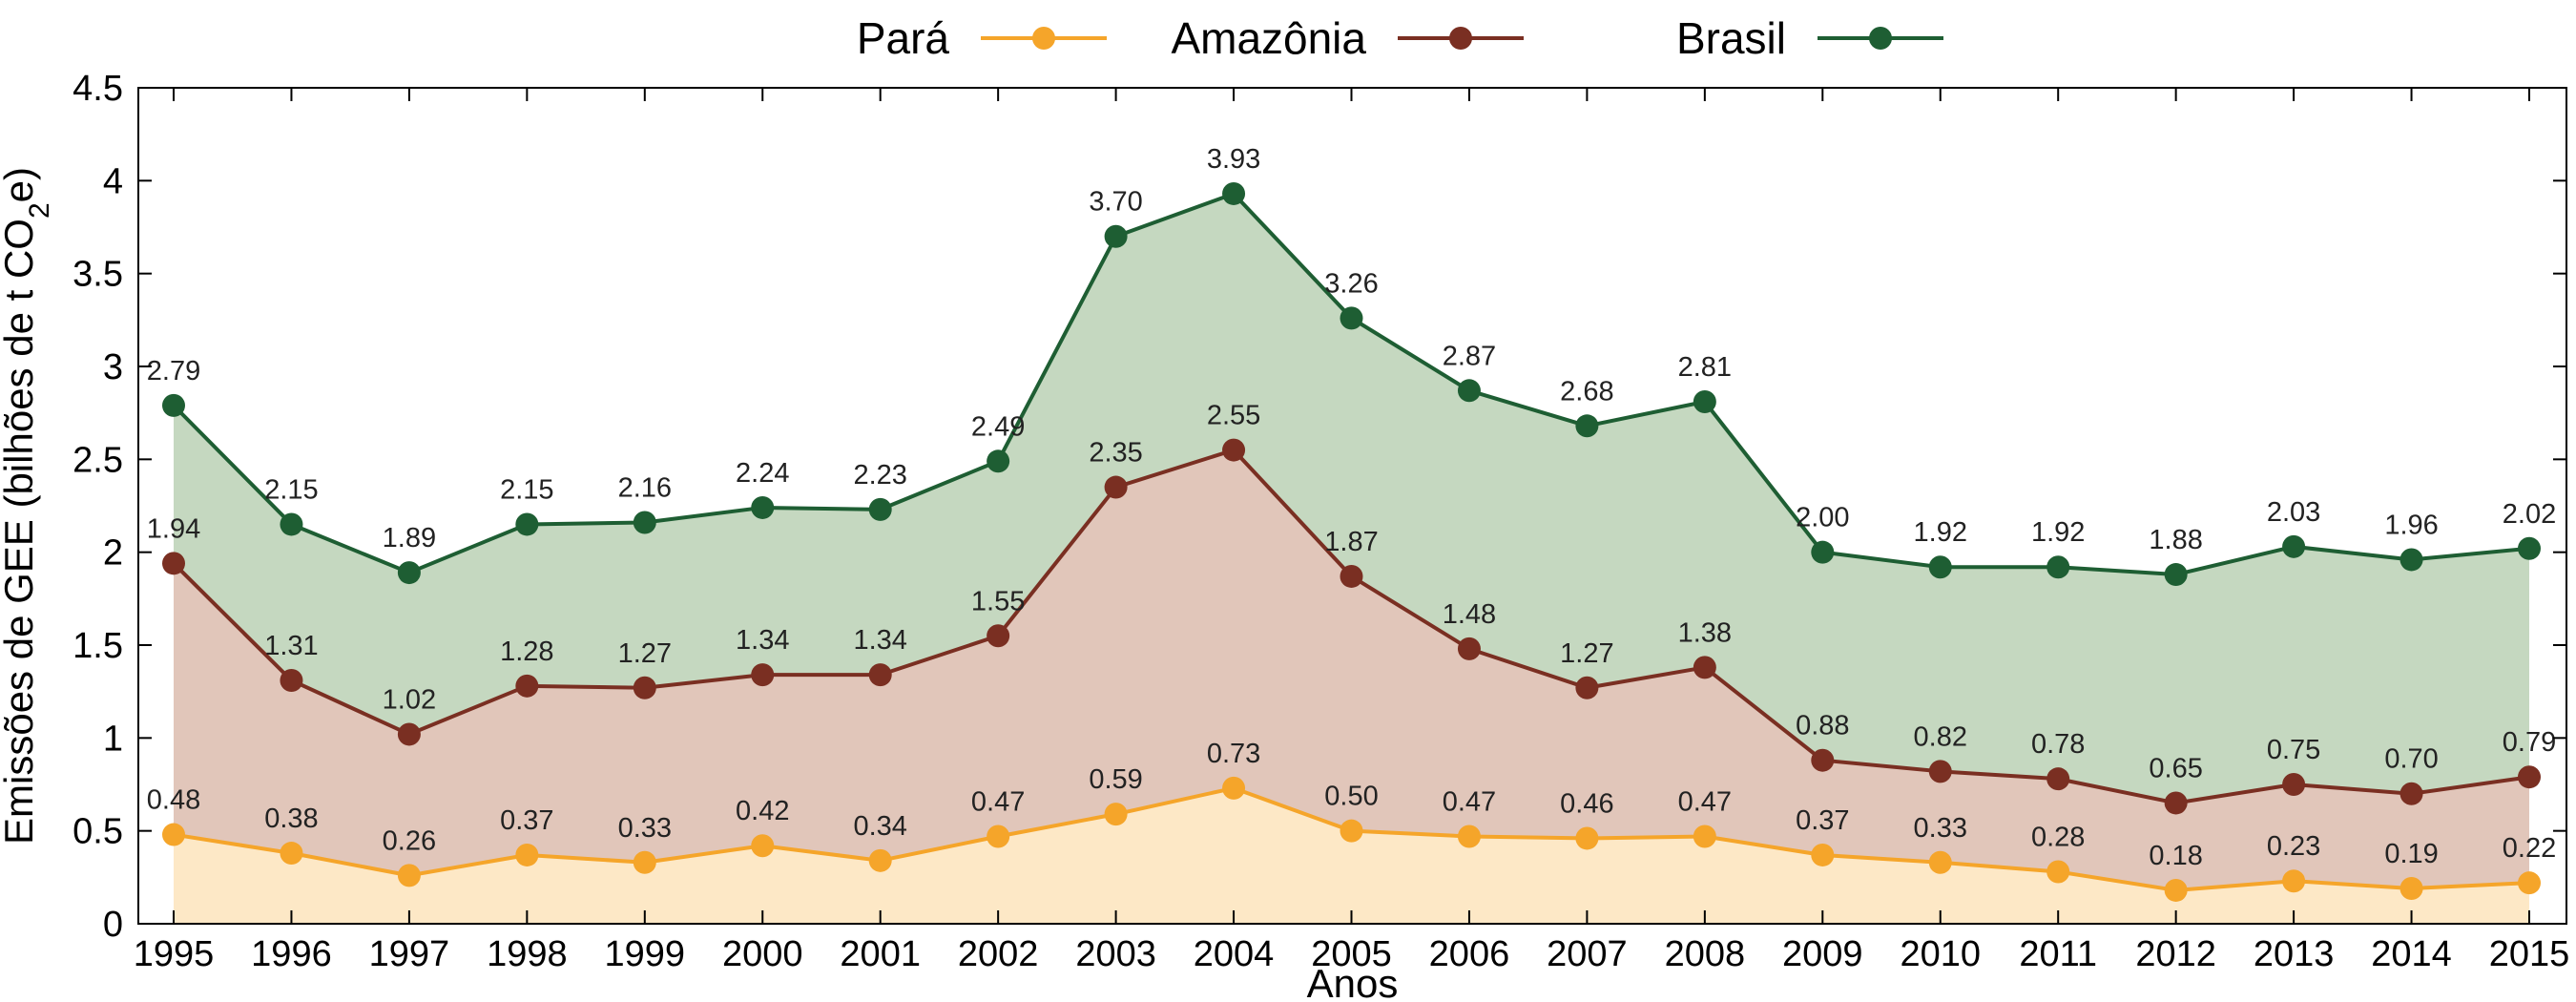 The image size is (2576, 1002). I want to click on data-label-pará-1999: 0.33, so click(645, 828).